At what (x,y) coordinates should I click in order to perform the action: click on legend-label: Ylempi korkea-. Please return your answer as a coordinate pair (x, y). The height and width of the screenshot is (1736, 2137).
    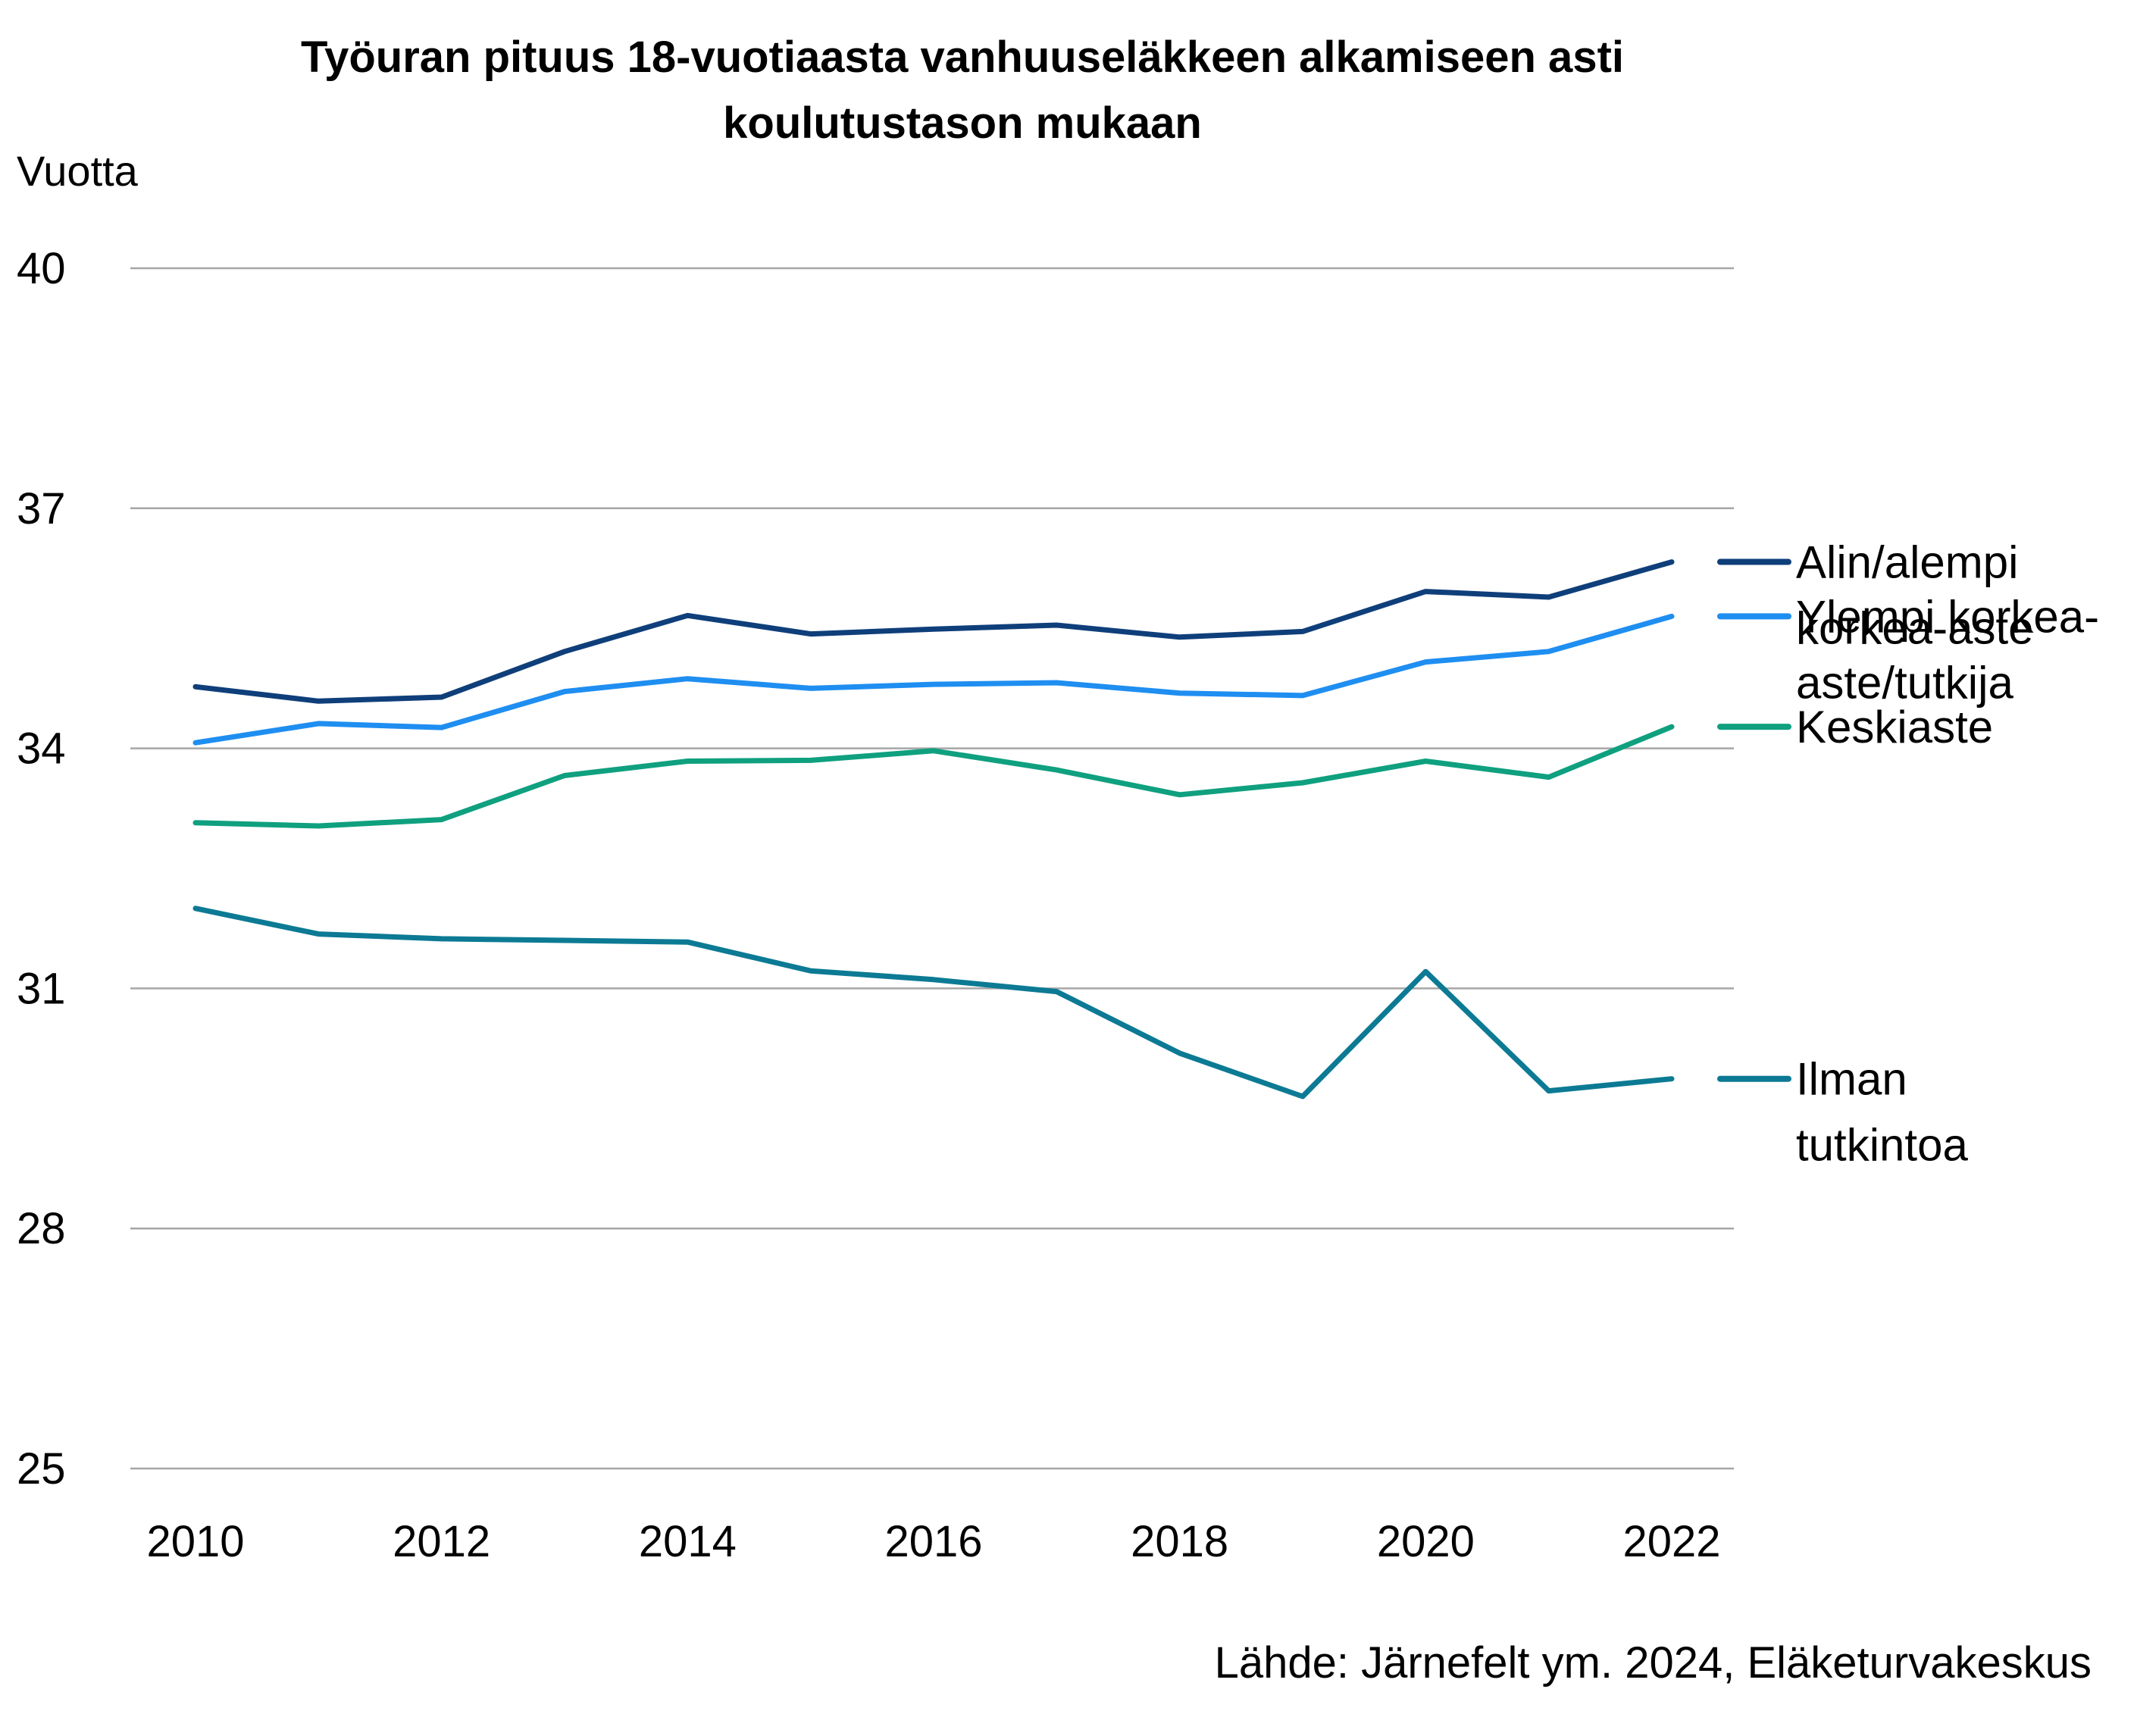
    Looking at the image, I should click on (1947, 616).